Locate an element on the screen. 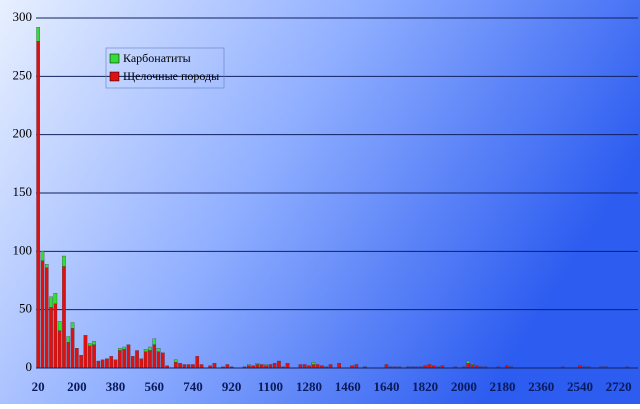 This screenshot has width=640, height=409. legend-label: Щелочные породы is located at coordinates (171, 76).